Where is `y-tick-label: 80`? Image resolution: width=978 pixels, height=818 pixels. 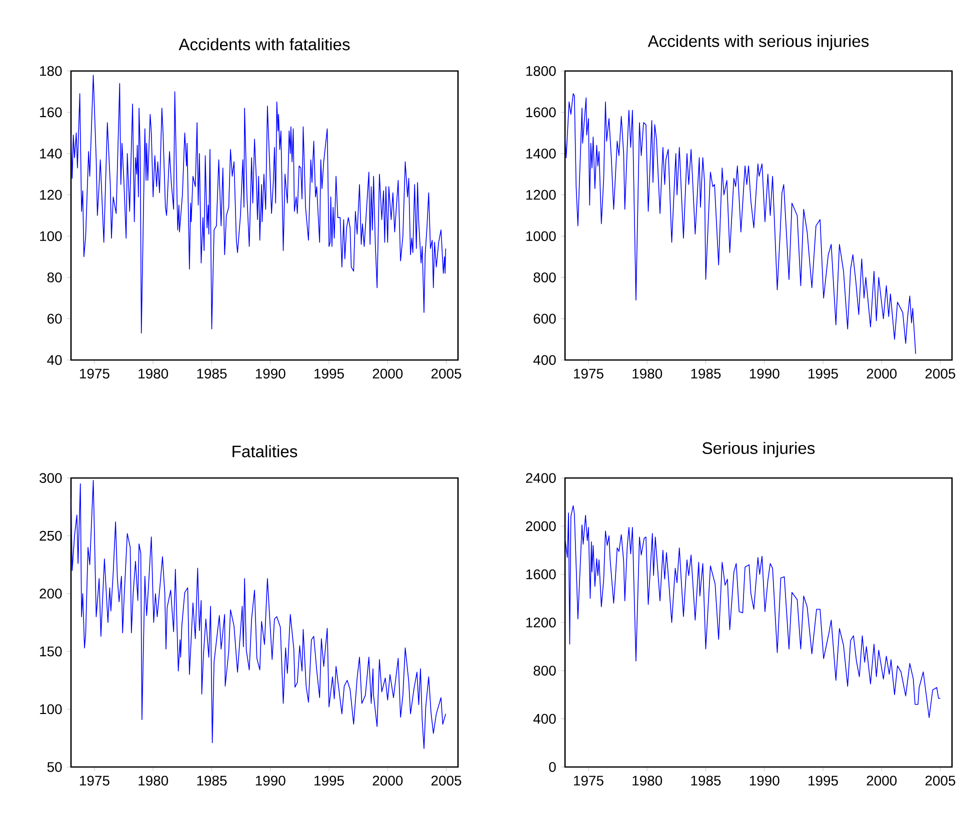
y-tick-label: 80 is located at coordinates (54, 277).